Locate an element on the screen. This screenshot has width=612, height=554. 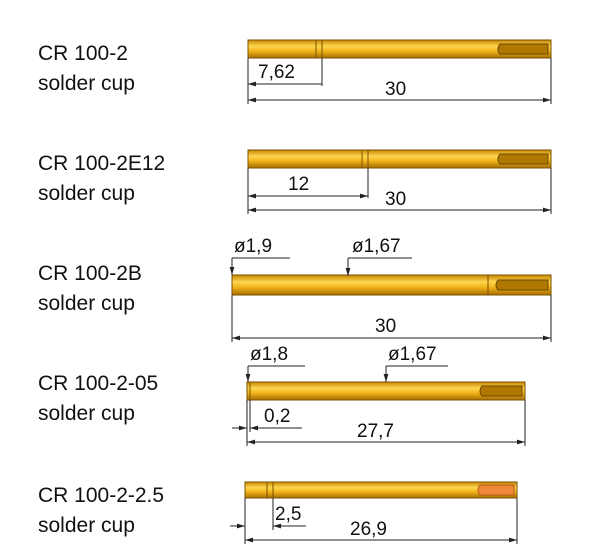
dim-label: 27,7 is located at coordinates (375, 431).